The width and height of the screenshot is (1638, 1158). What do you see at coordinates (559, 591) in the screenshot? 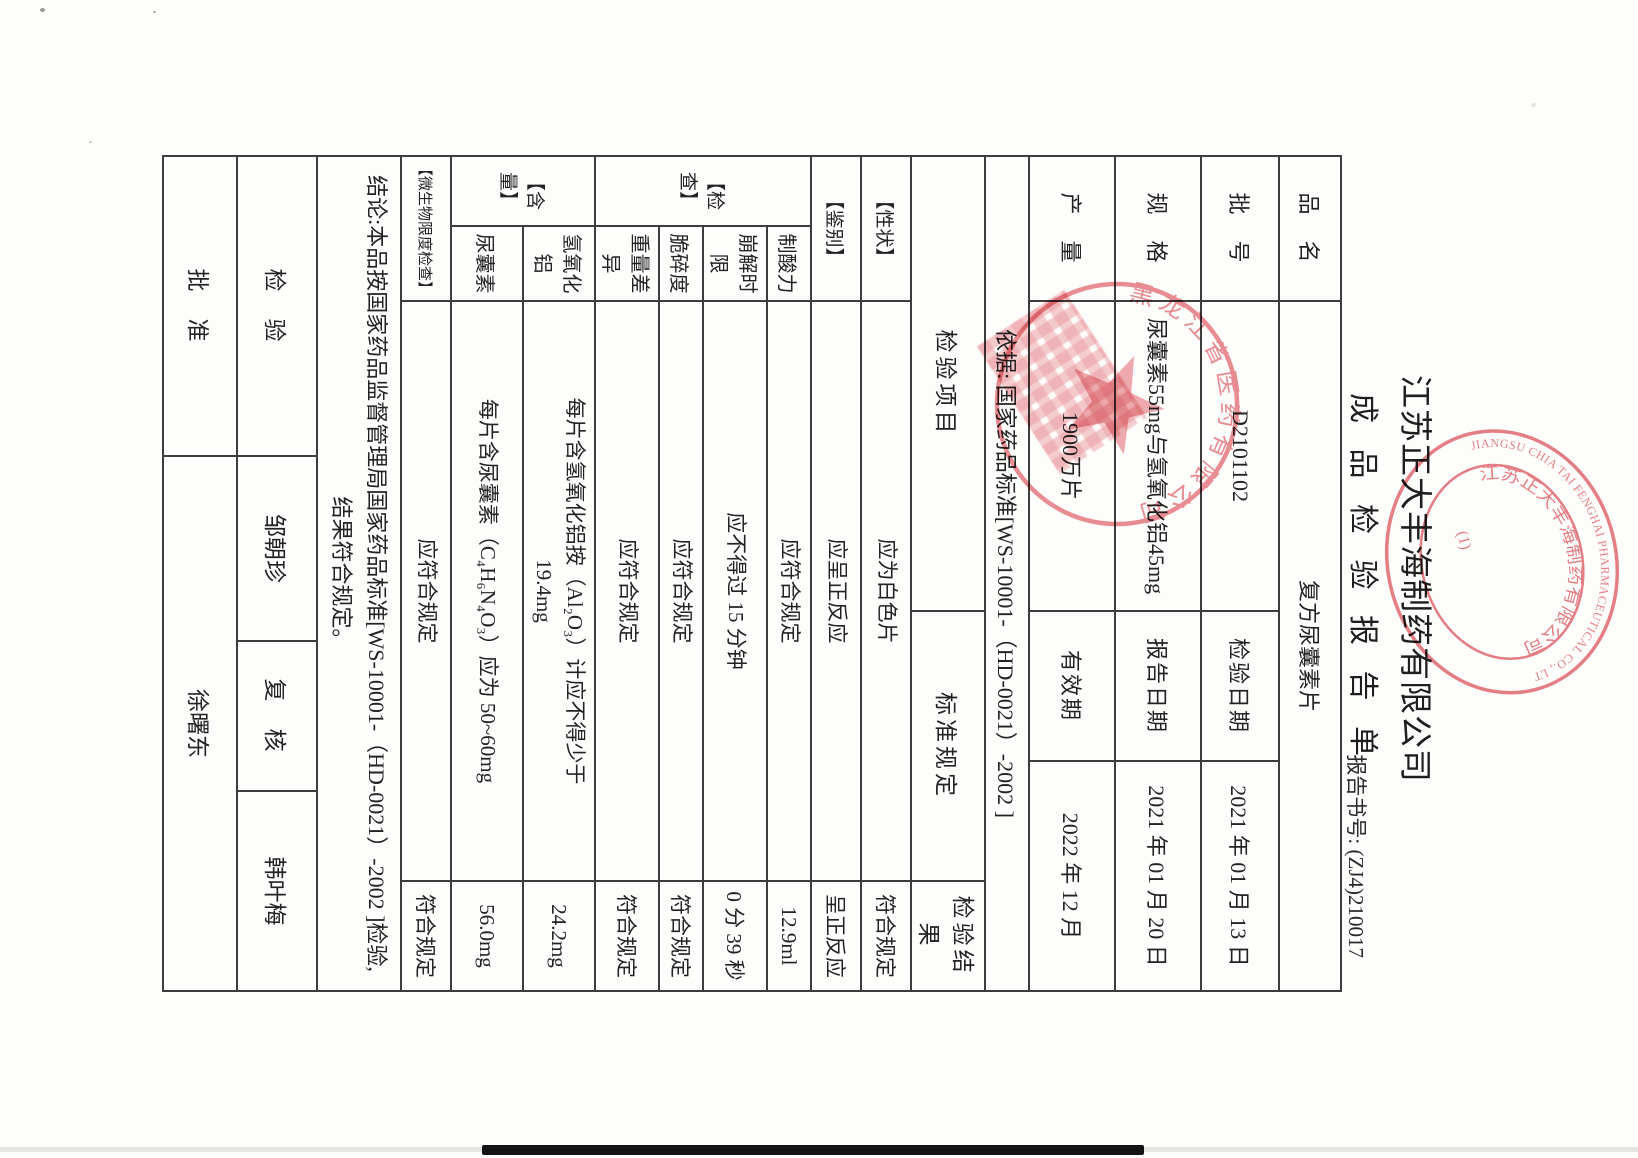
I see `item-standard: 每片含氢氧化铝按（Al₂O₃）计应不得少于 19.4mg` at bounding box center [559, 591].